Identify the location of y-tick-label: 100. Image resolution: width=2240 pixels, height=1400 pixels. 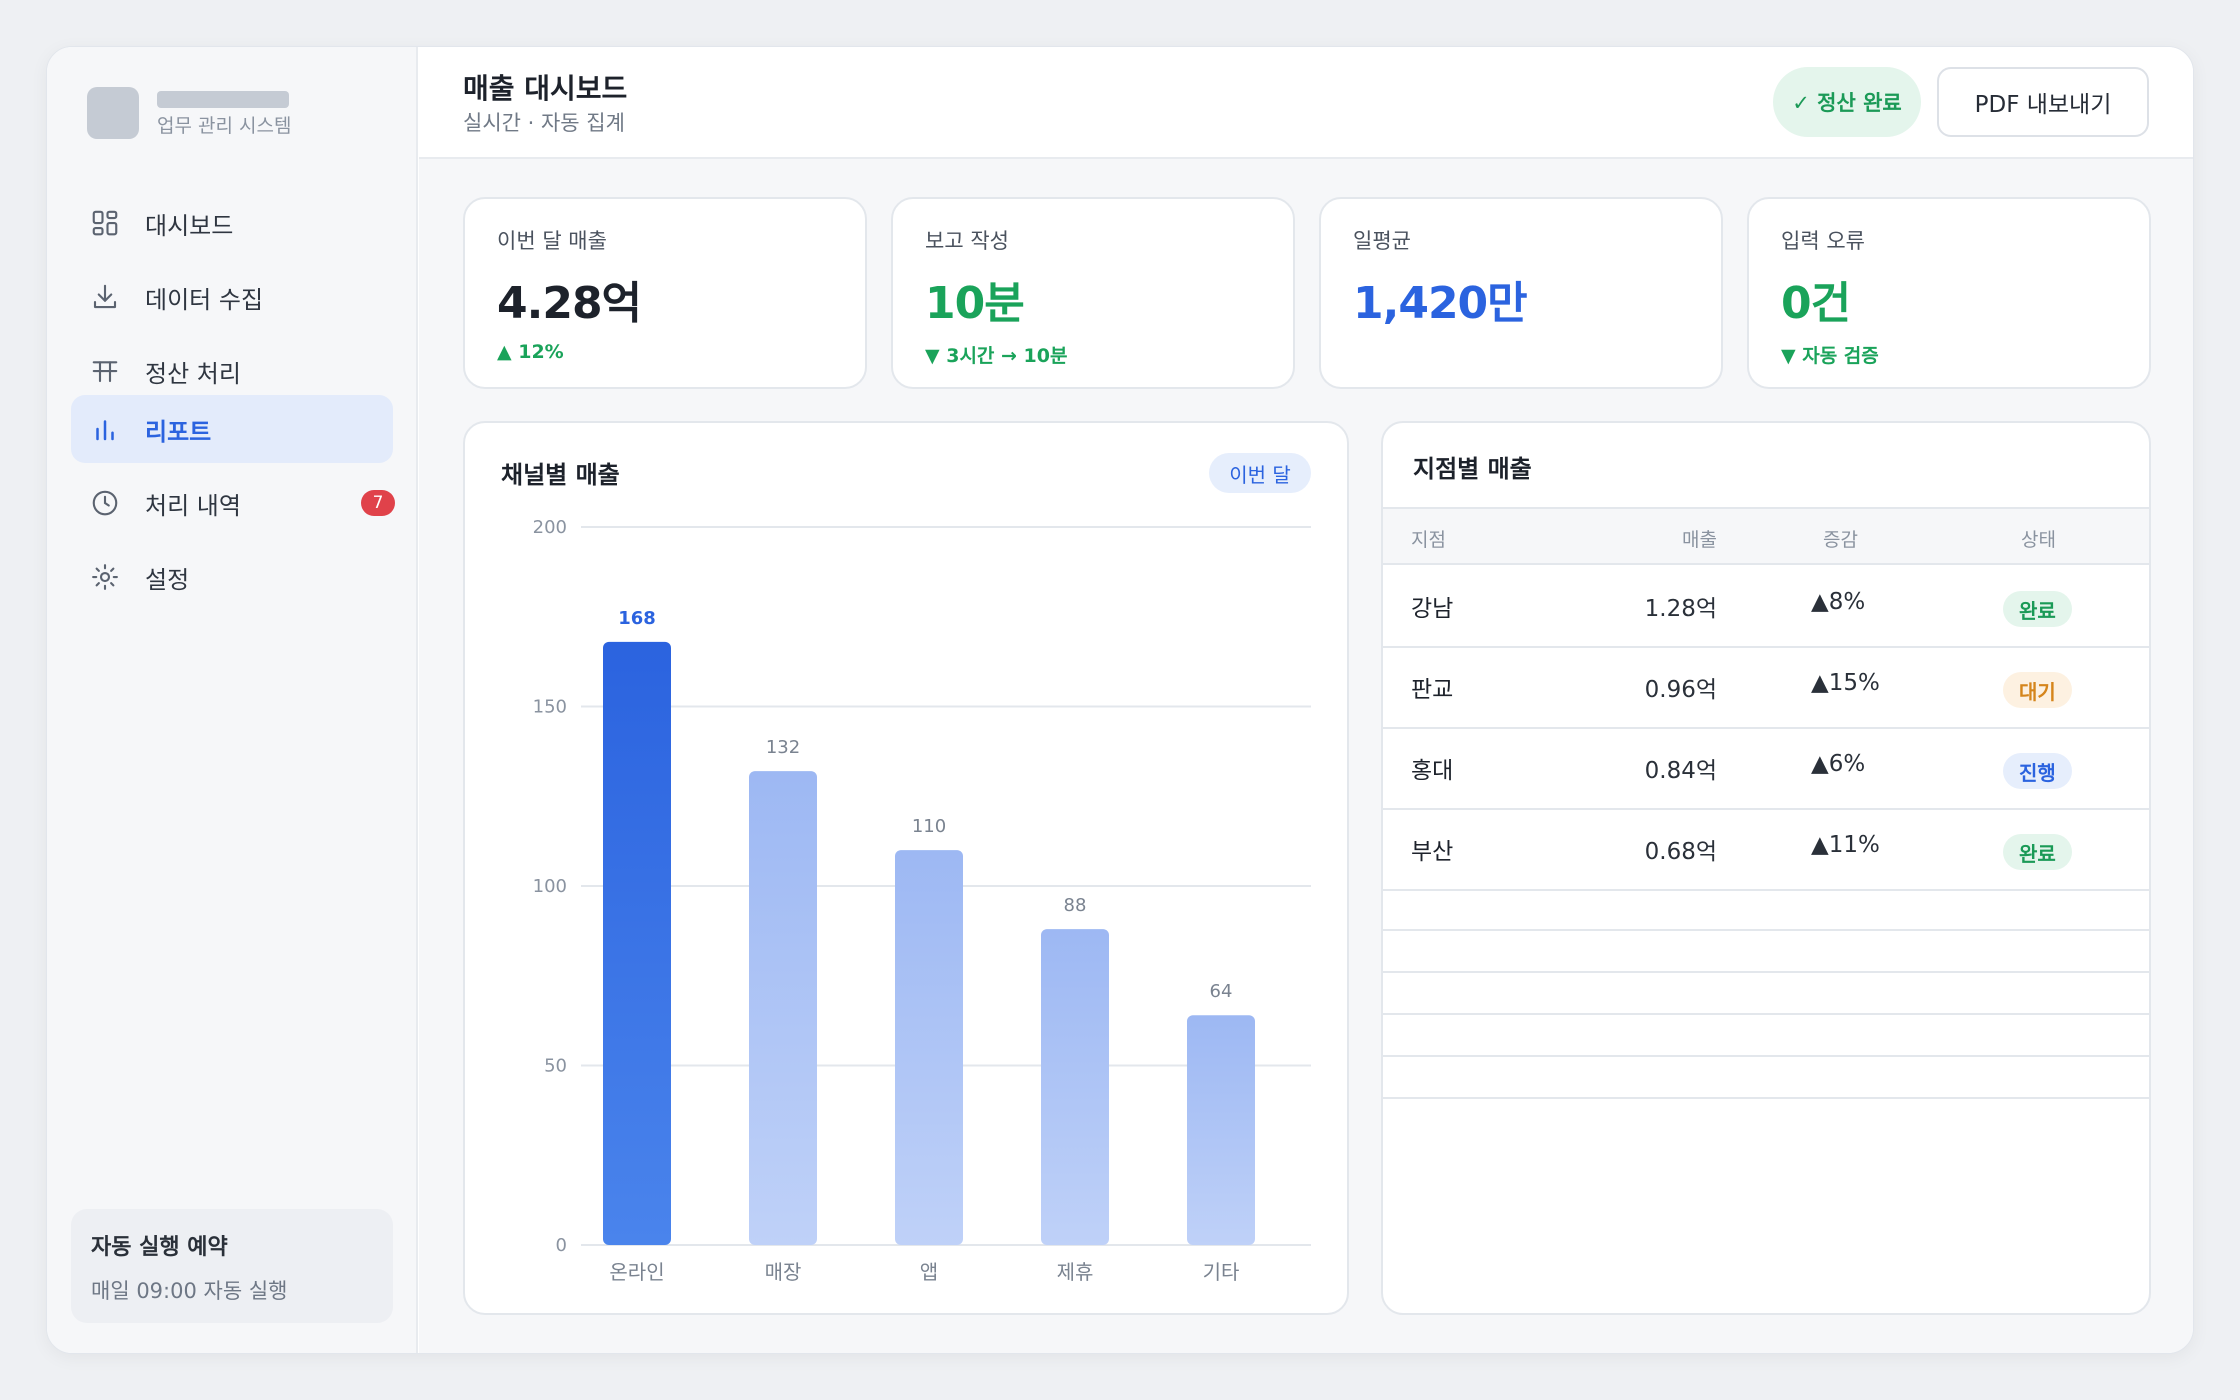
(550, 886).